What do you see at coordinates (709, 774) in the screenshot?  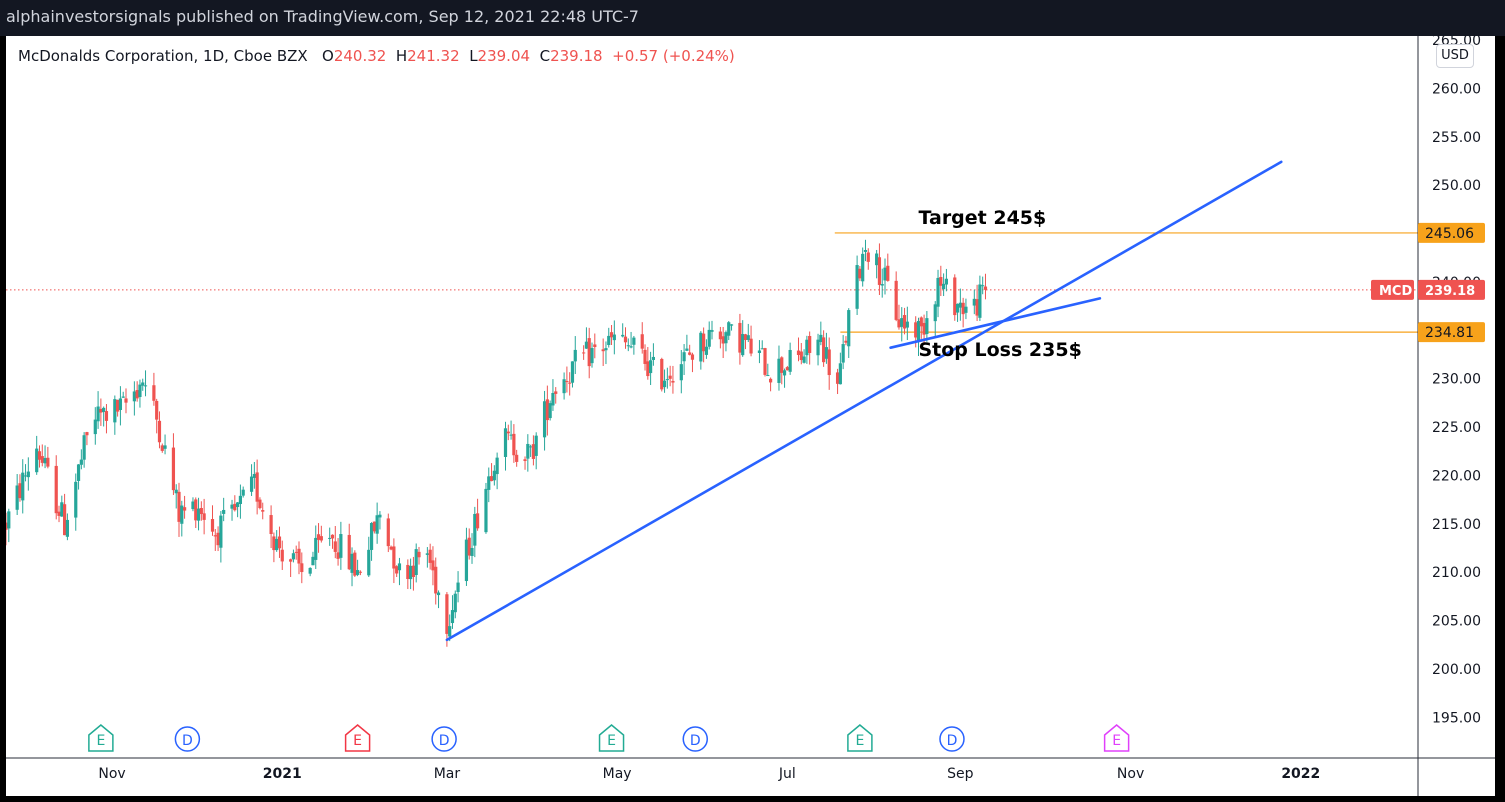 I see `time-axis: Nov 2021 Mar May Jul Sep Nov 2022` at bounding box center [709, 774].